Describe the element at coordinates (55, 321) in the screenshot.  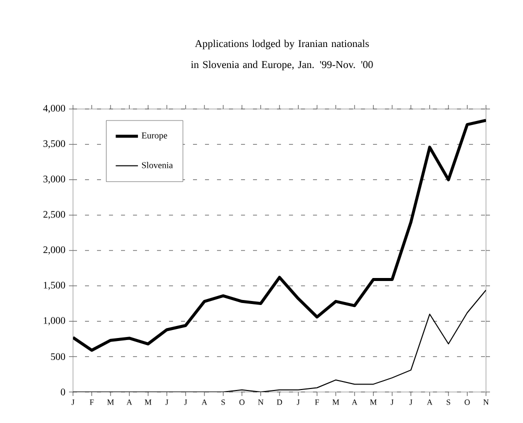
I see `y-tick-label: 1,000` at that location.